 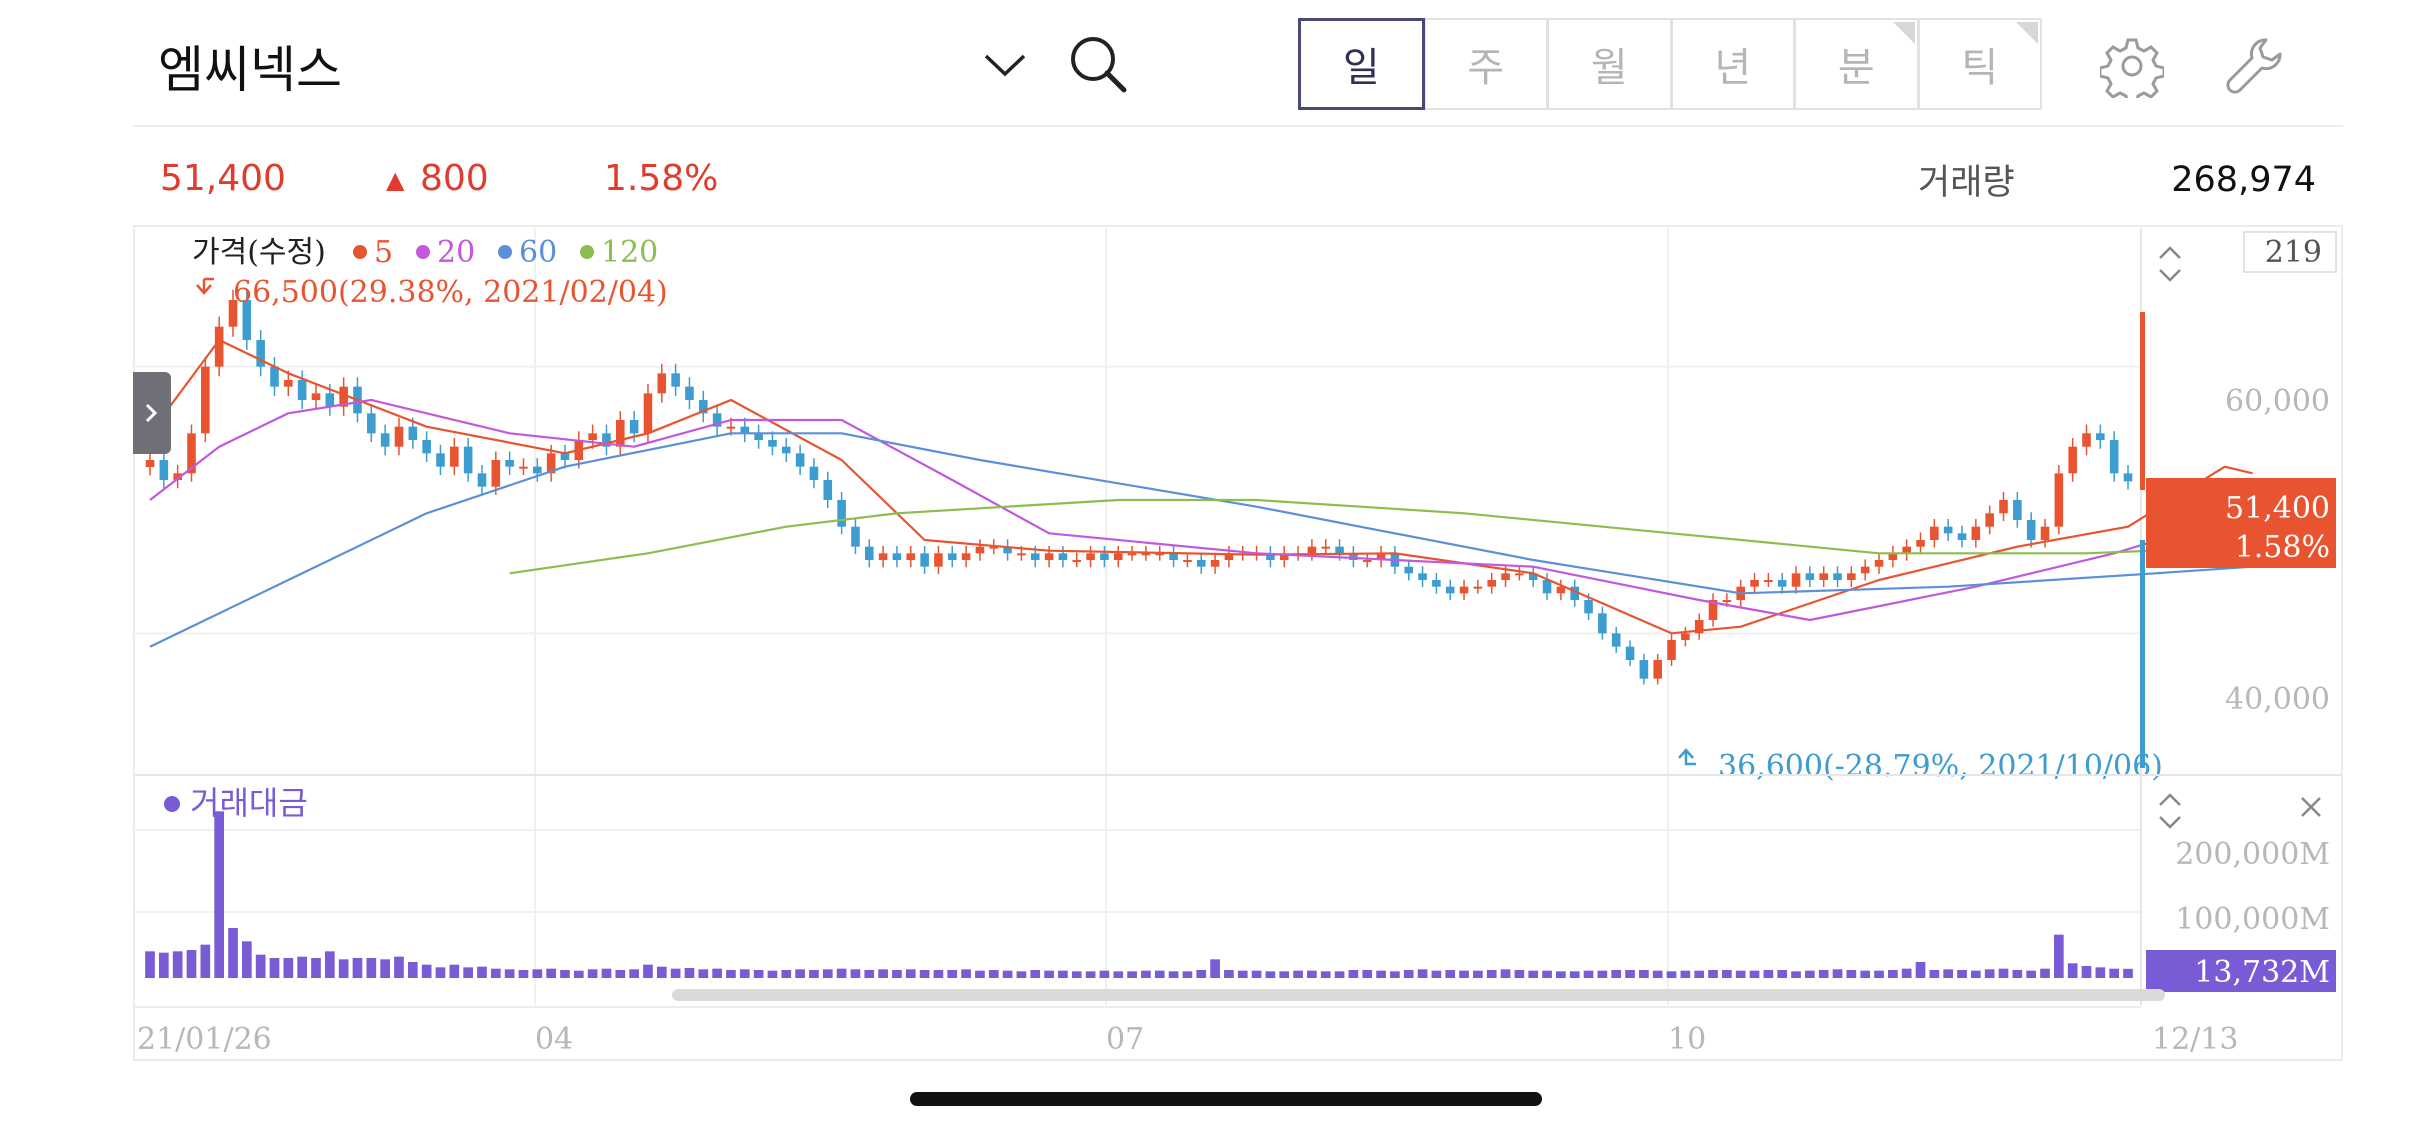 I want to click on tab-tick: 틱, so click(x=1980, y=64).